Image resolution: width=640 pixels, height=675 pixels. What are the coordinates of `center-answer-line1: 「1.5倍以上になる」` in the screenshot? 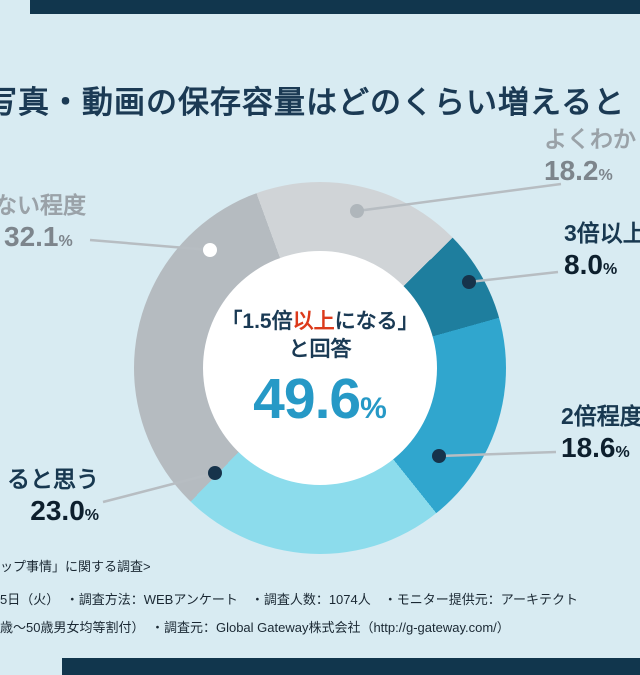 It's located at (319, 321).